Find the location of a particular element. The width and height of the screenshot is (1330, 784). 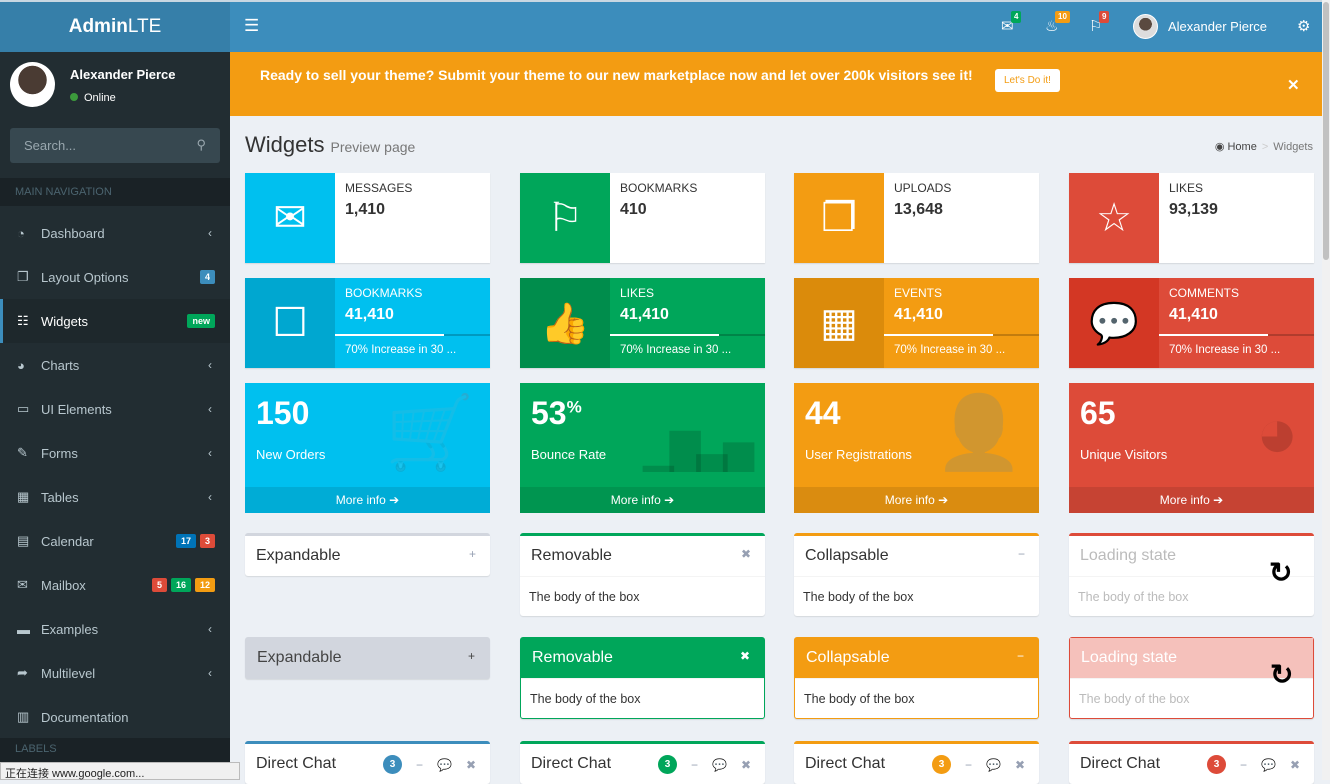

scrollbar-thumb is located at coordinates (1326, 131).